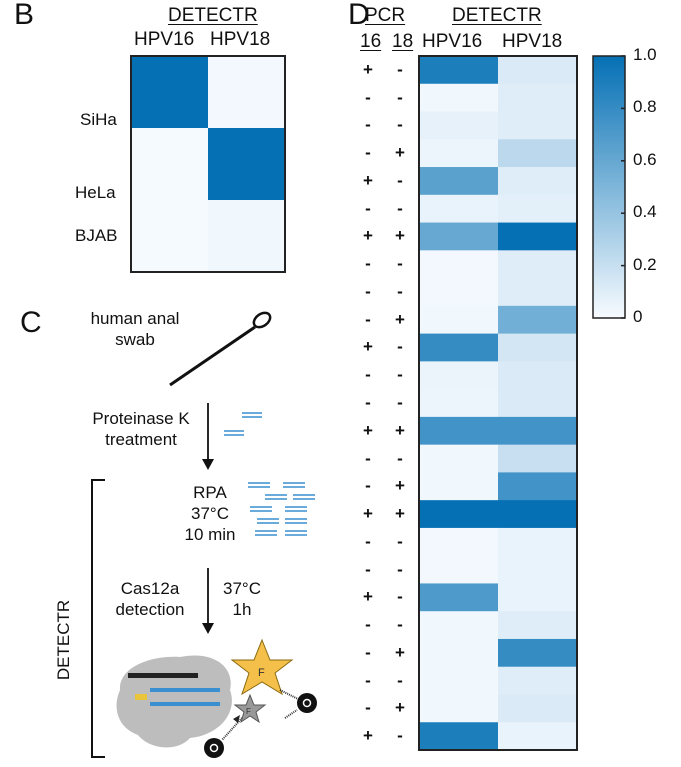 The height and width of the screenshot is (767, 681). I want to click on detectr-bracket, so click(98, 618).